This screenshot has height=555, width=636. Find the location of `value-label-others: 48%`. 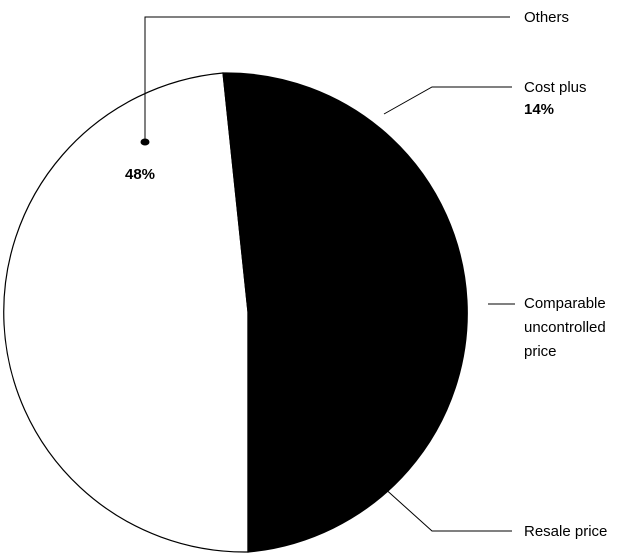

value-label-others: 48% is located at coordinates (140, 174).